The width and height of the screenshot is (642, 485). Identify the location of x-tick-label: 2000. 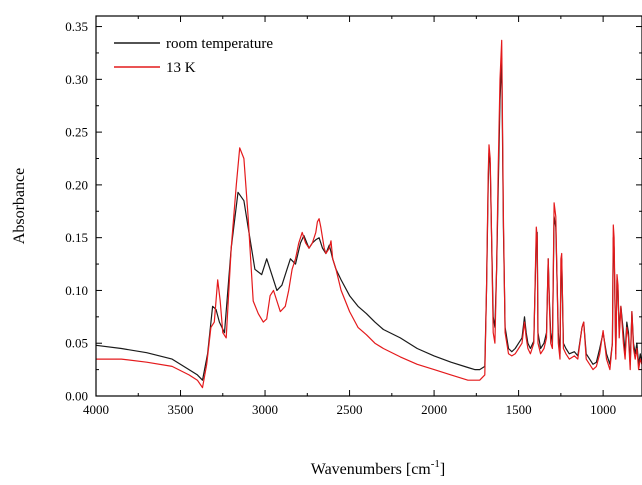
(434, 409).